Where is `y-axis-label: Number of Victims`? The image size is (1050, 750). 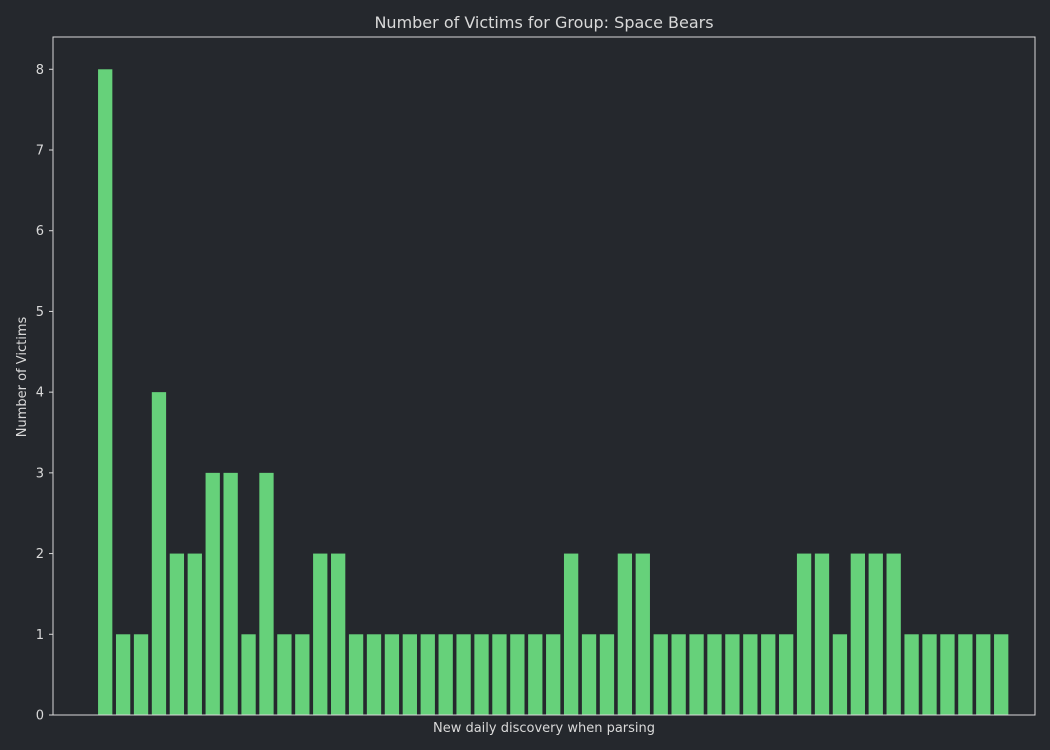 y-axis-label: Number of Victims is located at coordinates (22, 377).